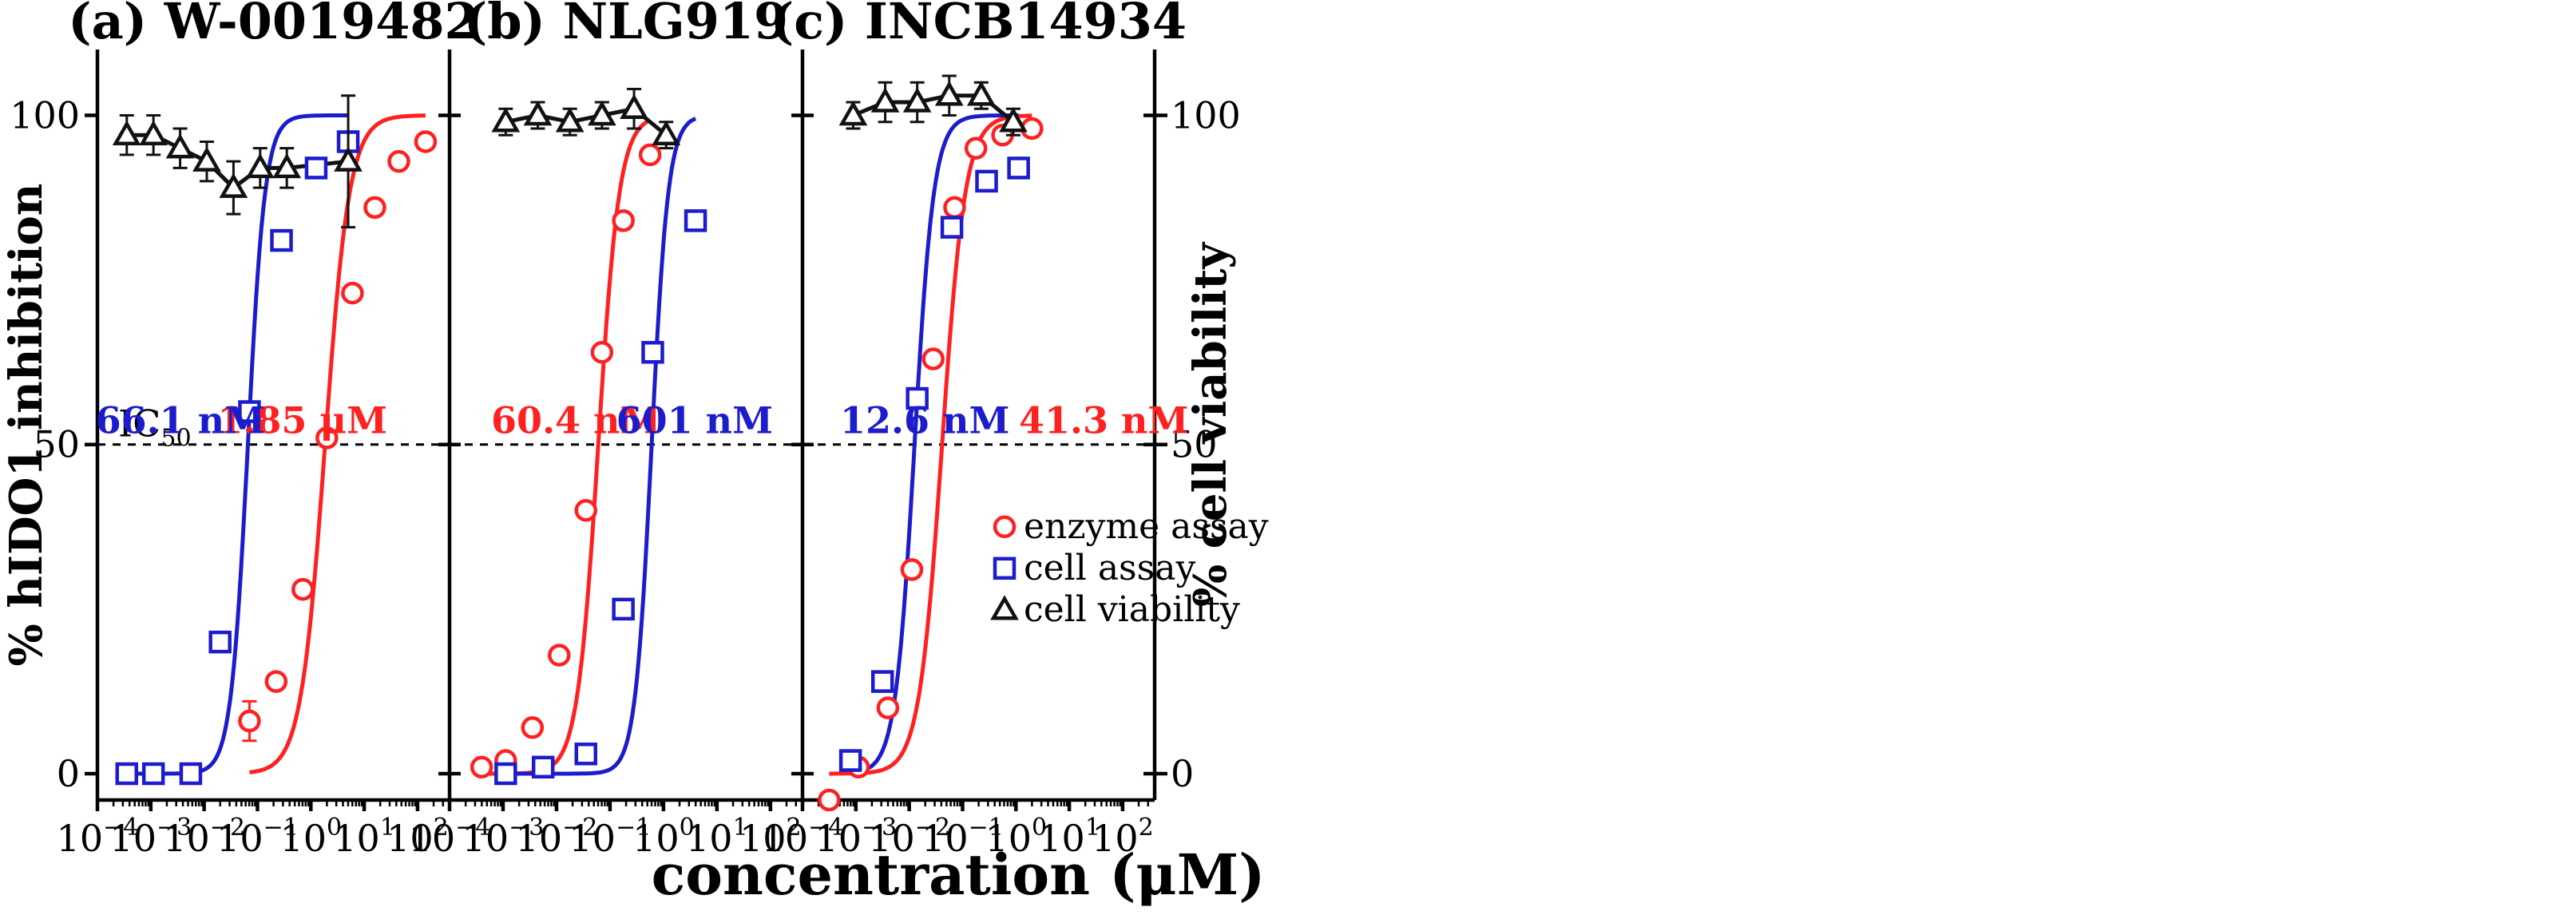 The height and width of the screenshot is (915, 2576). What do you see at coordinates (68, 773) in the screenshot?
I see `y-tick-label-left: 0` at bounding box center [68, 773].